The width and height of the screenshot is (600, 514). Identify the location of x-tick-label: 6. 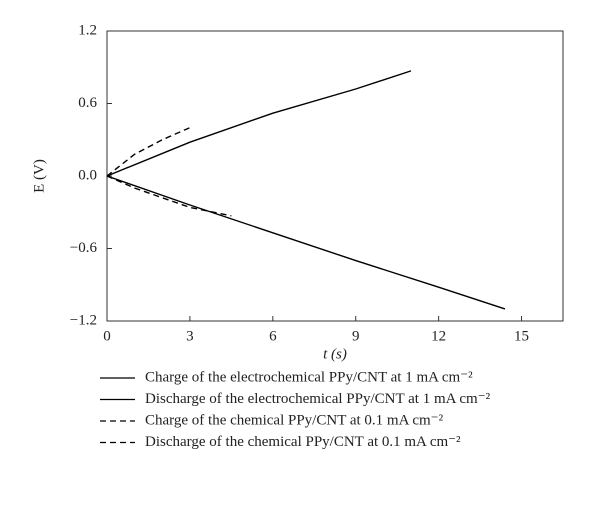
(273, 336).